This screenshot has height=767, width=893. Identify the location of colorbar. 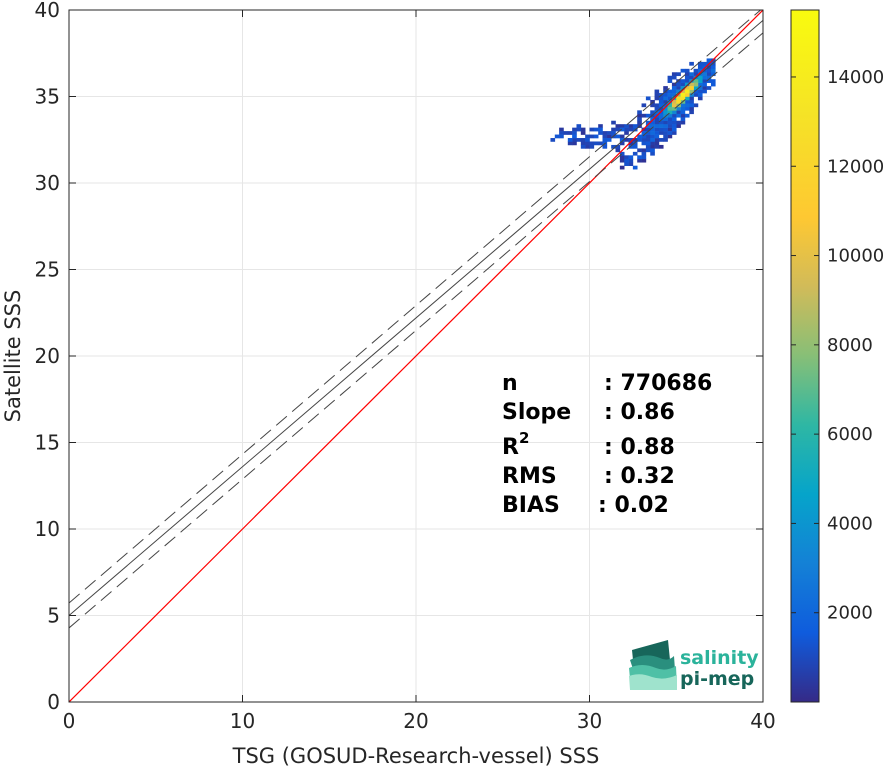
(805, 356).